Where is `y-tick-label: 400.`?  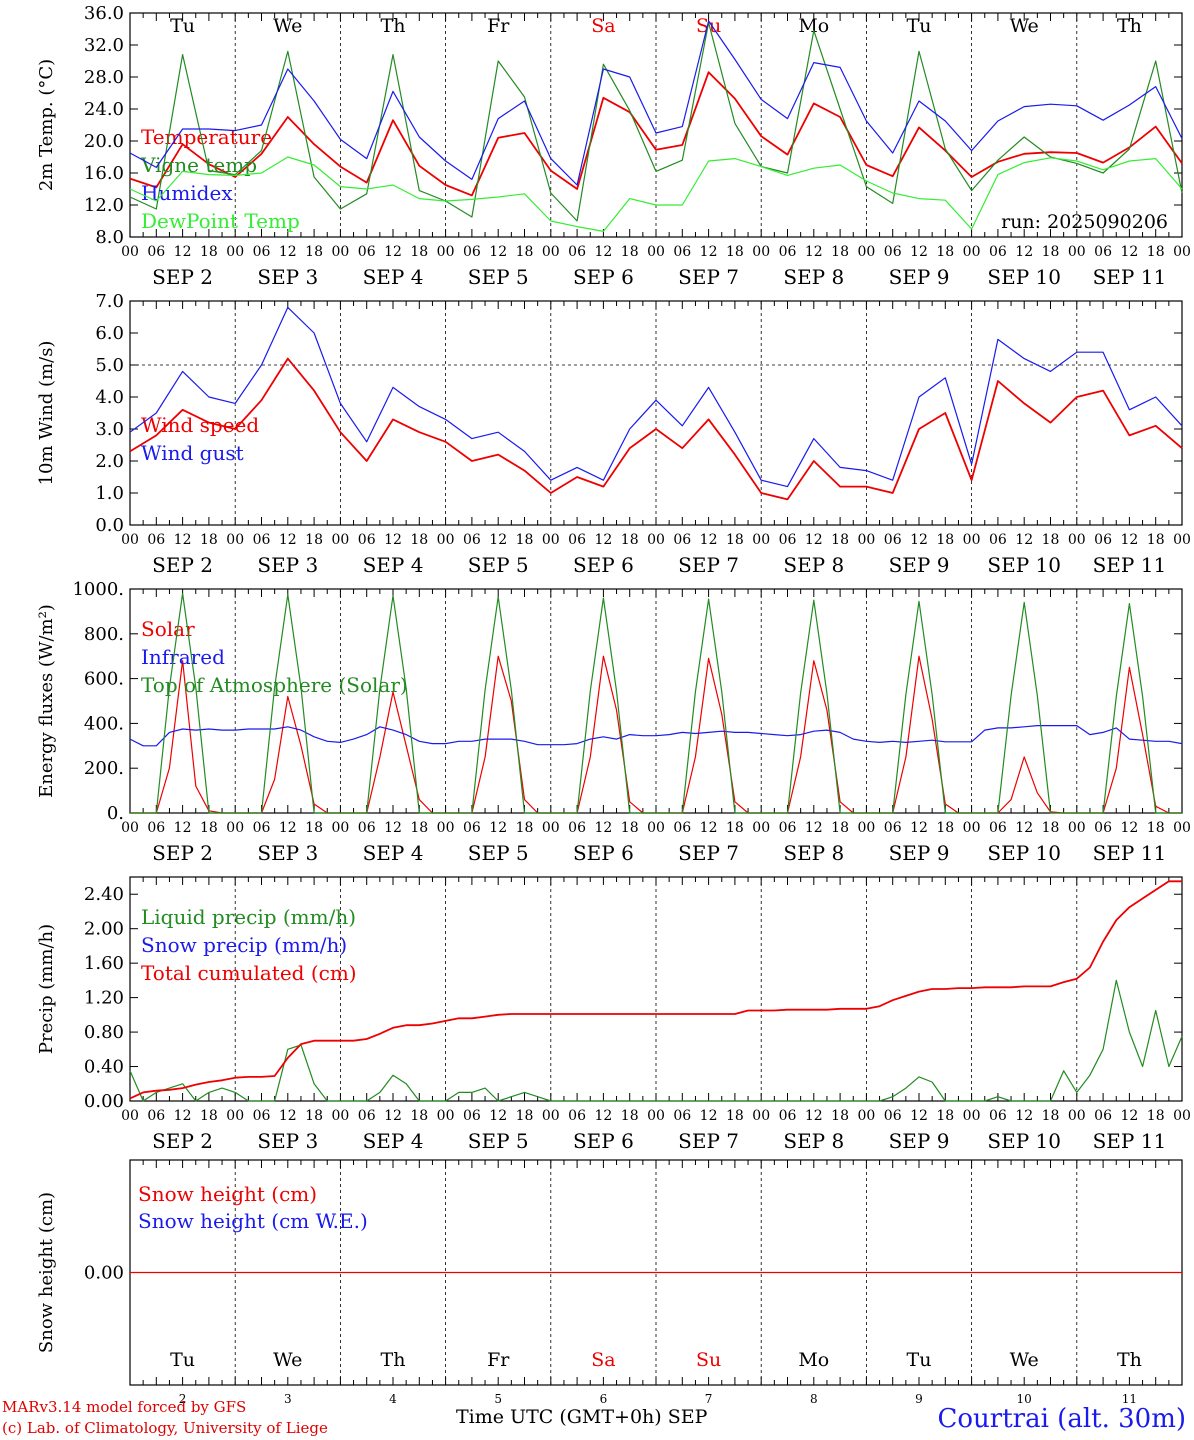 y-tick-label: 400. is located at coordinates (104, 723).